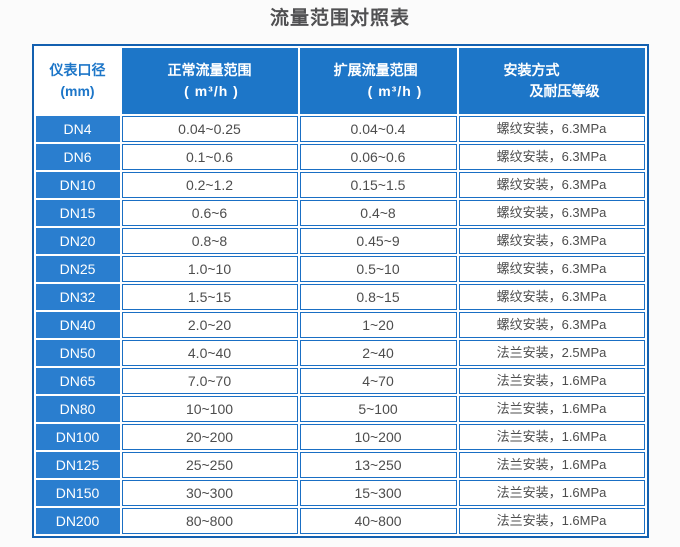 Image resolution: width=680 pixels, height=547 pixels. Describe the element at coordinates (209, 185) in the screenshot. I see `normal-flow-cell: 0.2~1.2` at that location.